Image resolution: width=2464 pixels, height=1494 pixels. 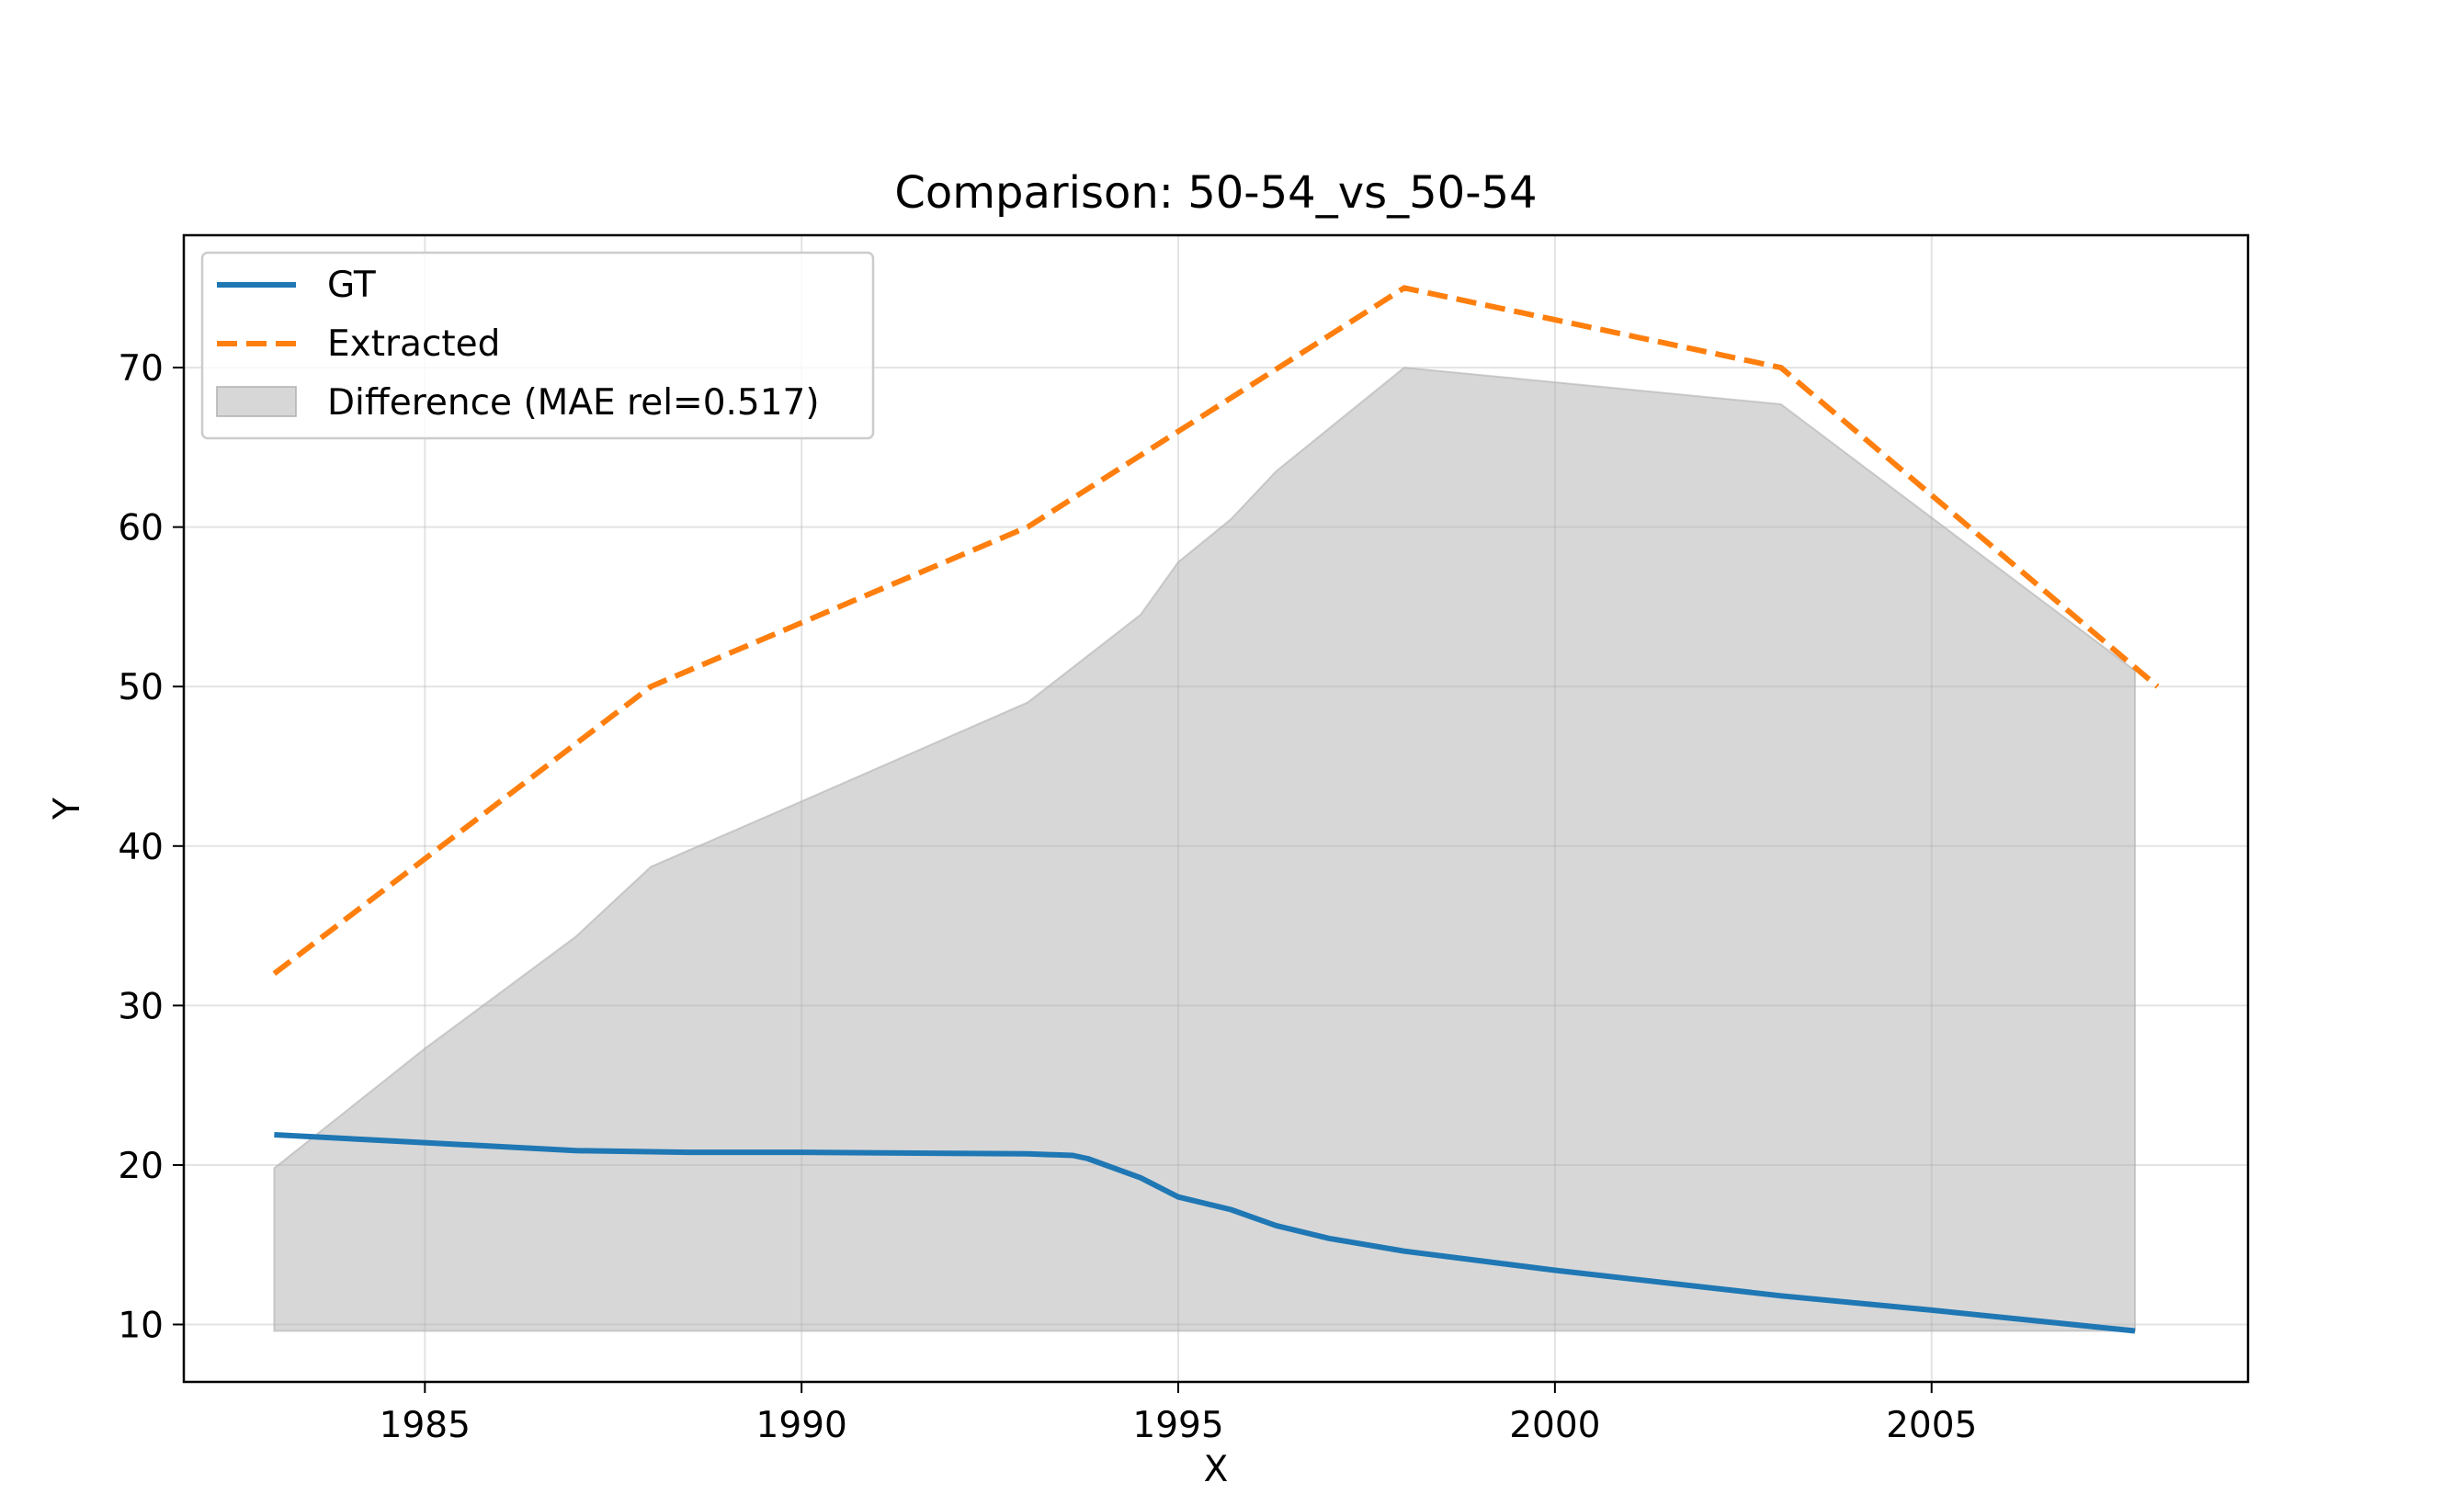 What do you see at coordinates (141, 1166) in the screenshot?
I see `y-tick-label: 20` at bounding box center [141, 1166].